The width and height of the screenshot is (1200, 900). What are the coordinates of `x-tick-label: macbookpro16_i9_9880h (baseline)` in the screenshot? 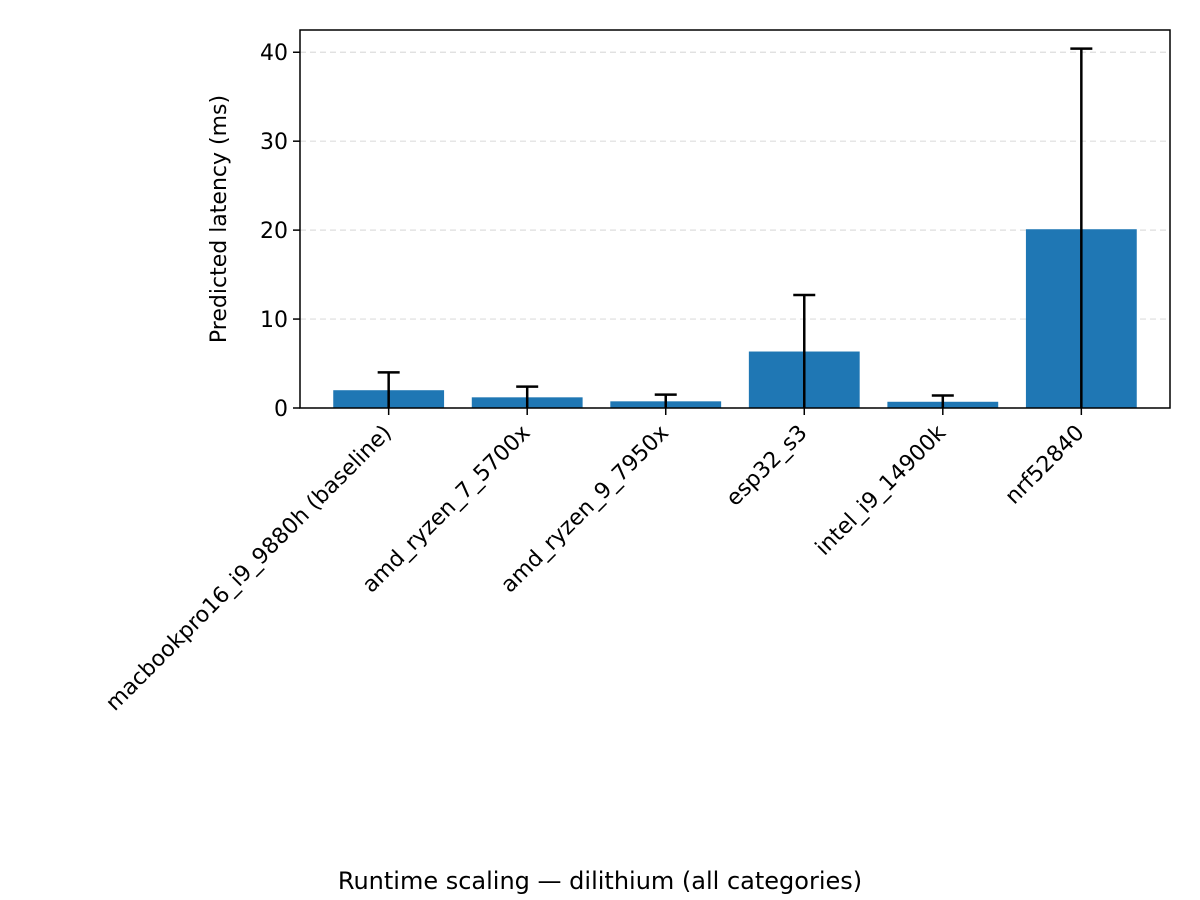 It's located at (249, 569).